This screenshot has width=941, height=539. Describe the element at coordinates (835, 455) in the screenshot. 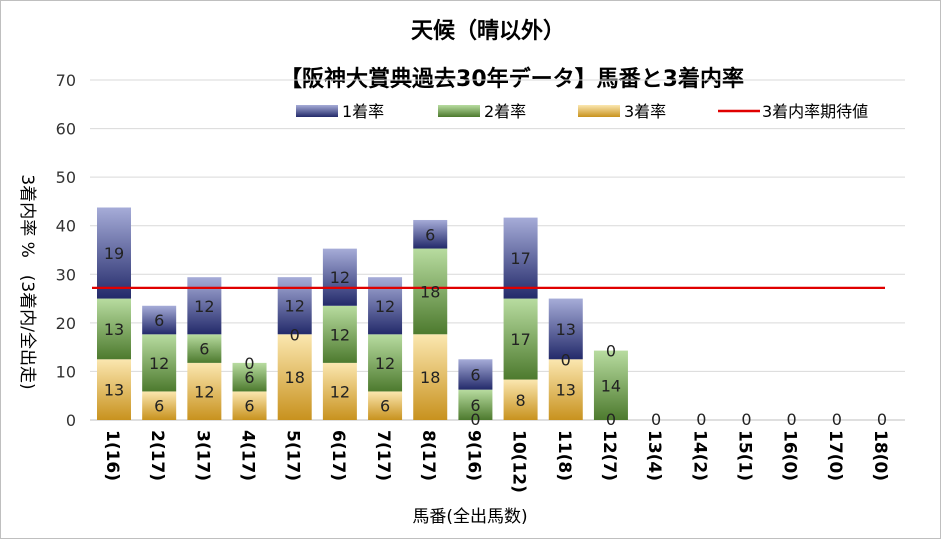

I see `x-tick-label: 17(0)` at that location.